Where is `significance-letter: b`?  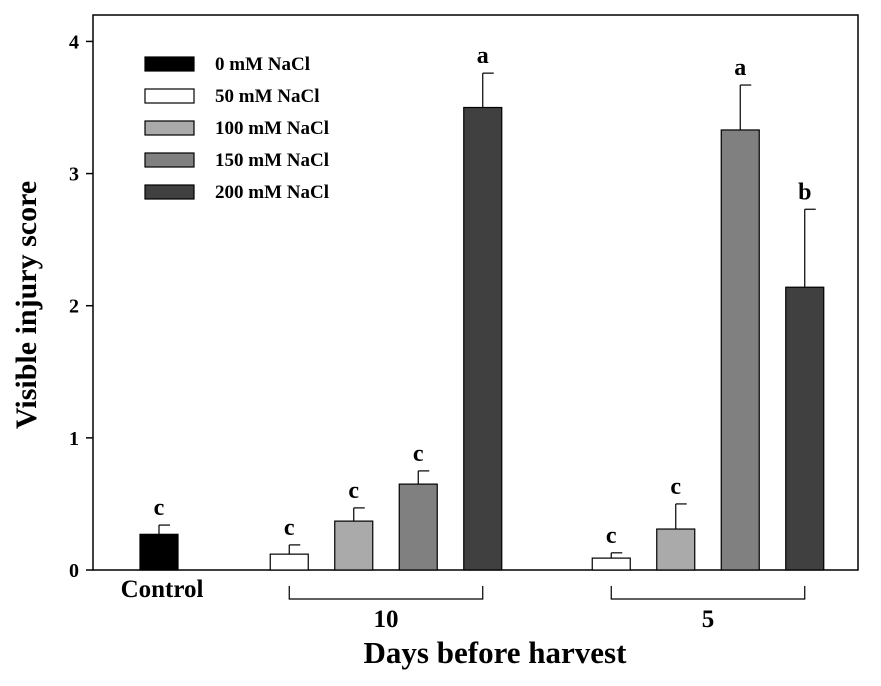 significance-letter: b is located at coordinates (804, 192).